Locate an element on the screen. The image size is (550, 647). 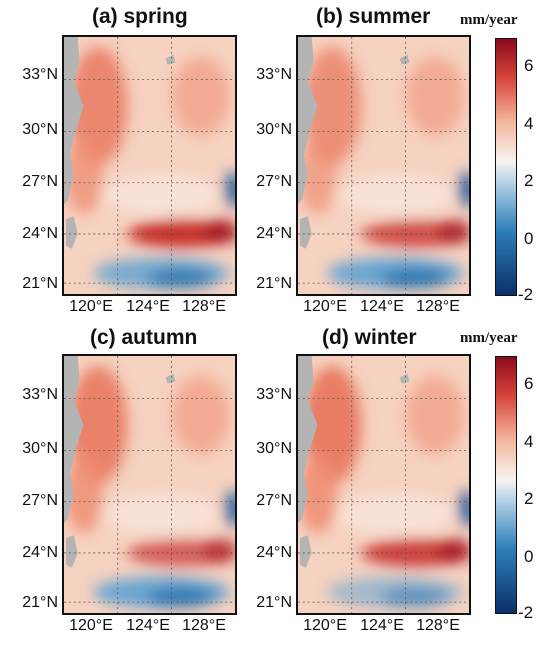
map-panel-c is located at coordinates (149, 484).